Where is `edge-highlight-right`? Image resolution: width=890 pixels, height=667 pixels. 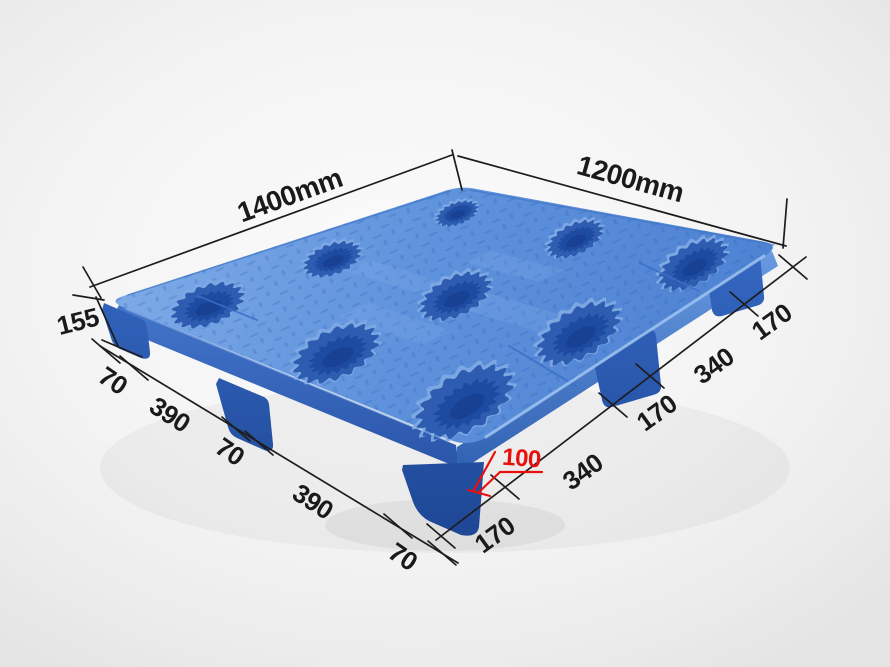
edge-highlight-right is located at coordinates (625, 346).